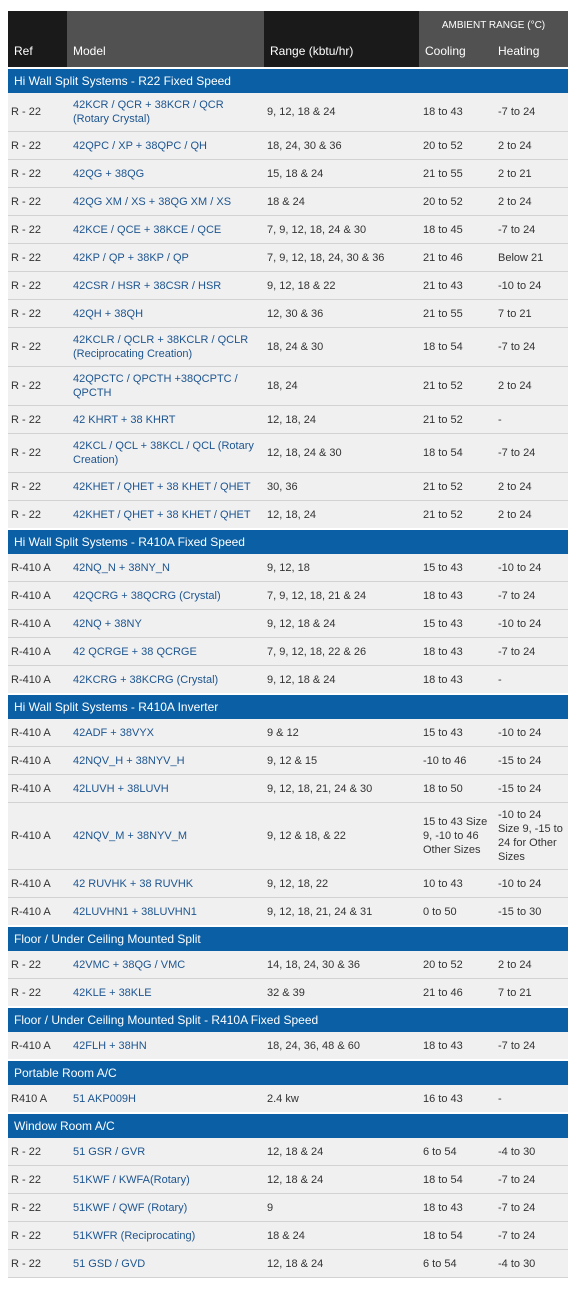 The image size is (575, 1293). Describe the element at coordinates (530, 993) in the screenshot. I see `heating-cell: 7 to 21` at that location.